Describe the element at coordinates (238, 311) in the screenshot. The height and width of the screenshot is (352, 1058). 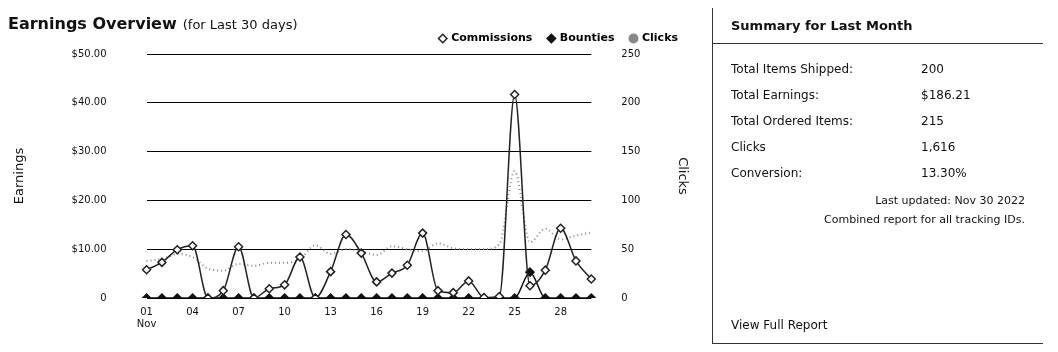
I see `x-tick-label: 07` at that location.